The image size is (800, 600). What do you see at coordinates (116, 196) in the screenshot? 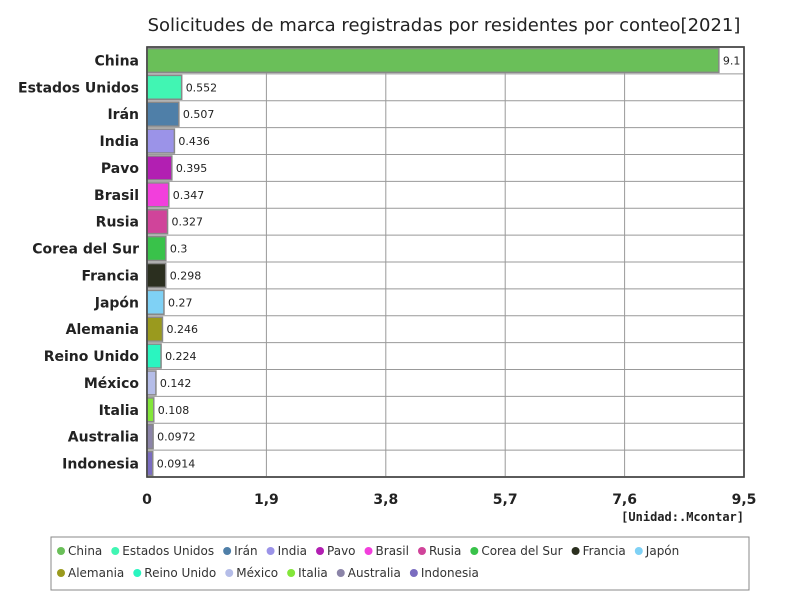
I see `category-label: Brasil` at bounding box center [116, 196].